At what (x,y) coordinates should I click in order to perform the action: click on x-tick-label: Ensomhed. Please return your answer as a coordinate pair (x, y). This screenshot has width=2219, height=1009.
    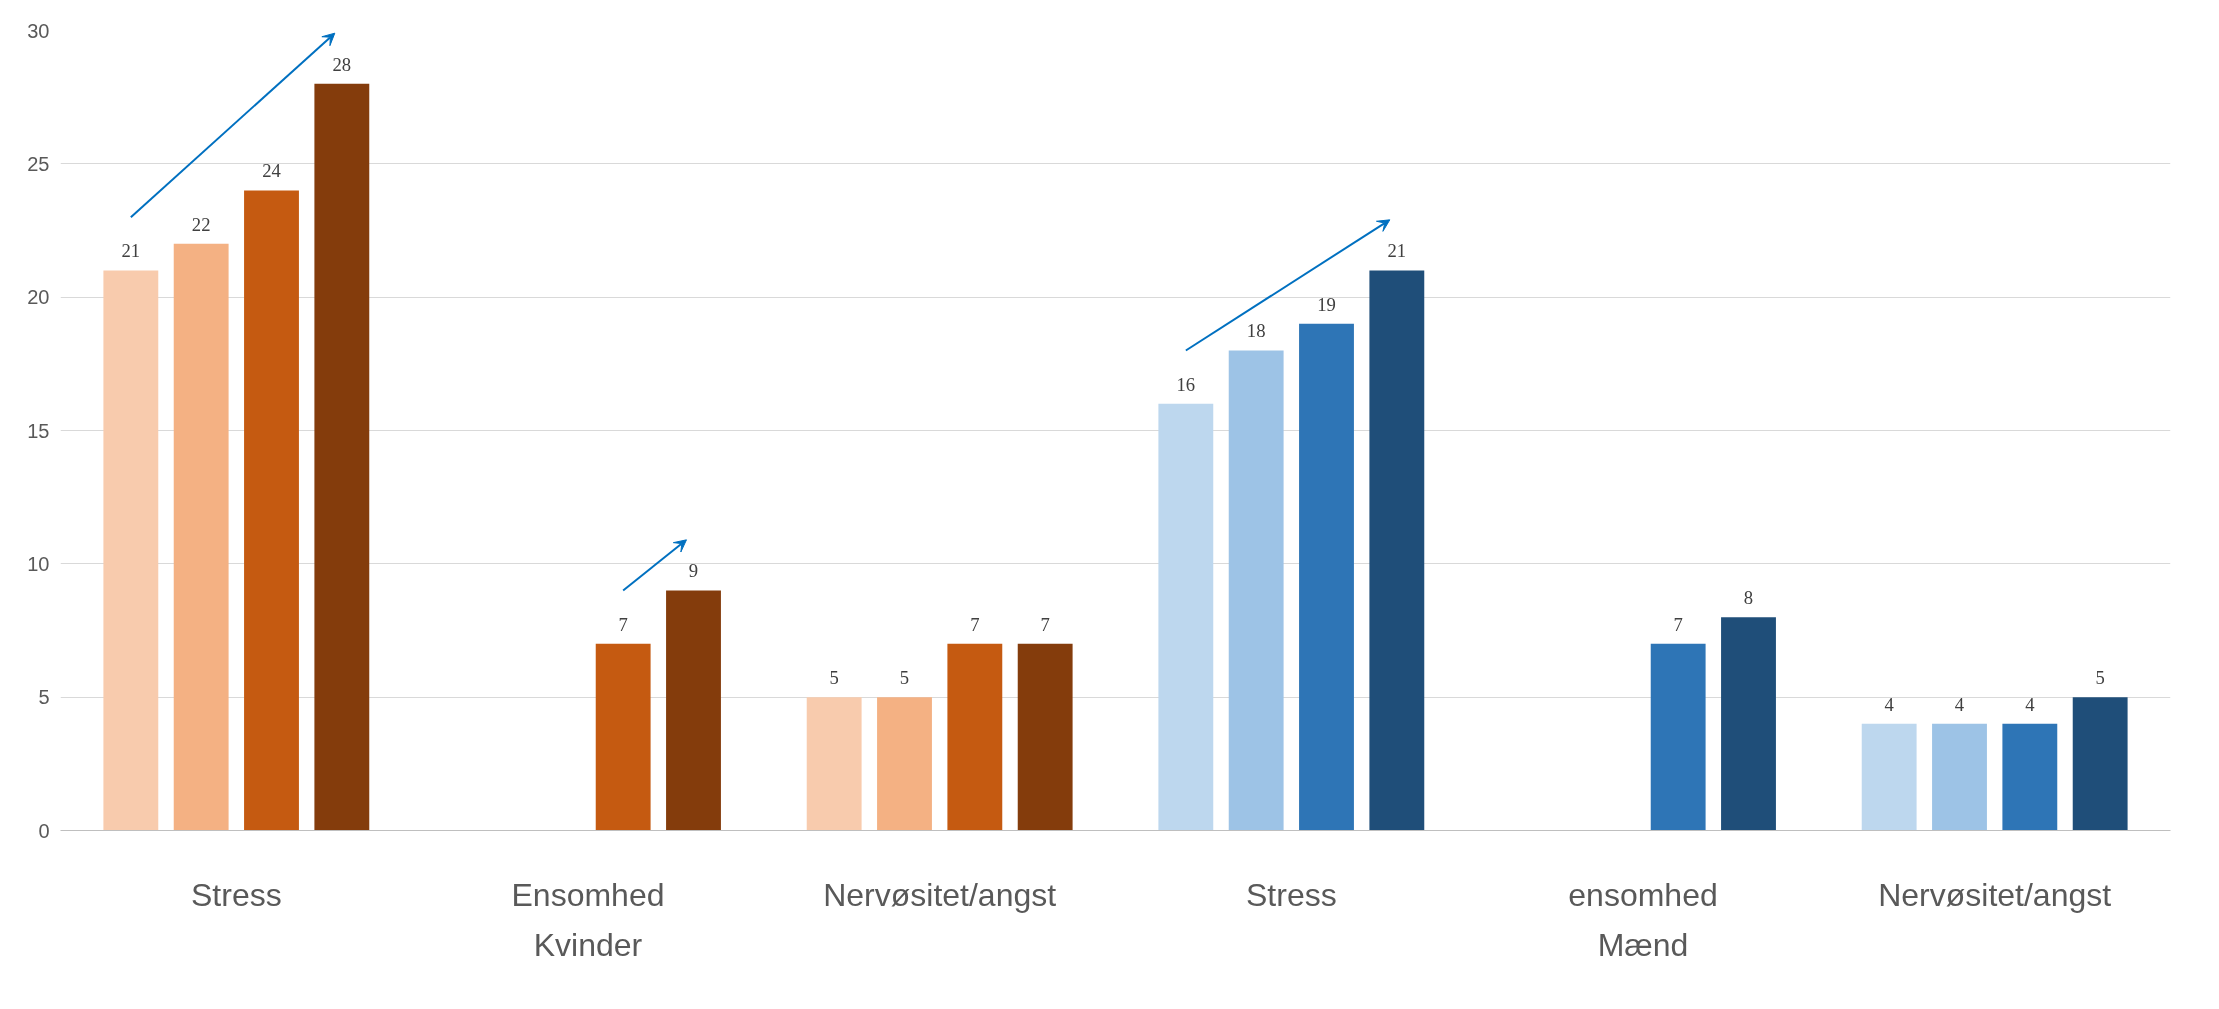
    Looking at the image, I should click on (588, 894).